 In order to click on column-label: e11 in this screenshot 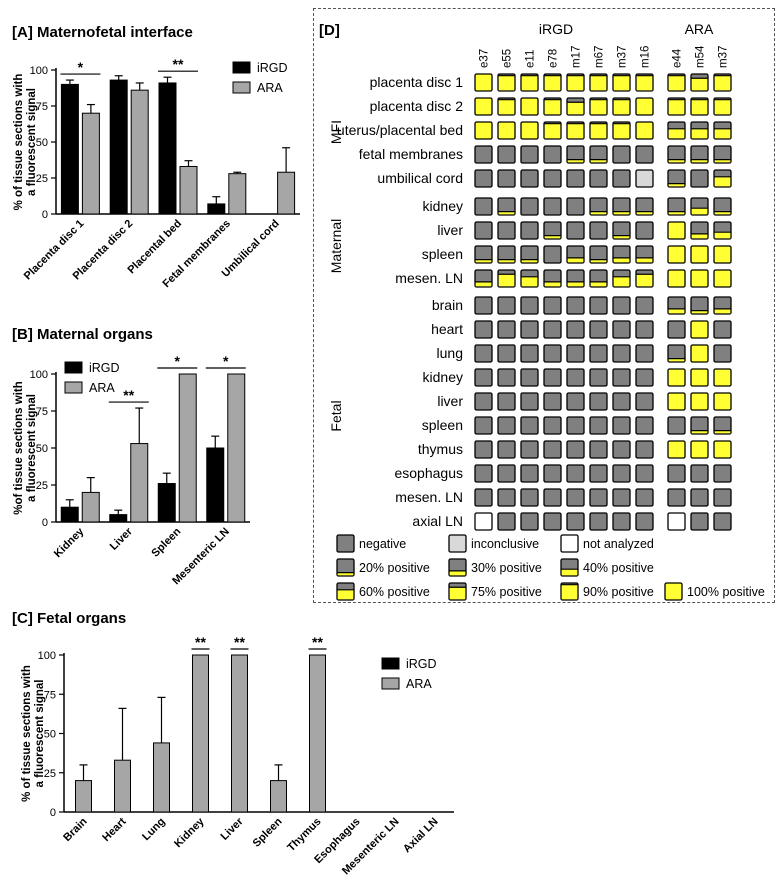, I will do `click(531, 59)`.